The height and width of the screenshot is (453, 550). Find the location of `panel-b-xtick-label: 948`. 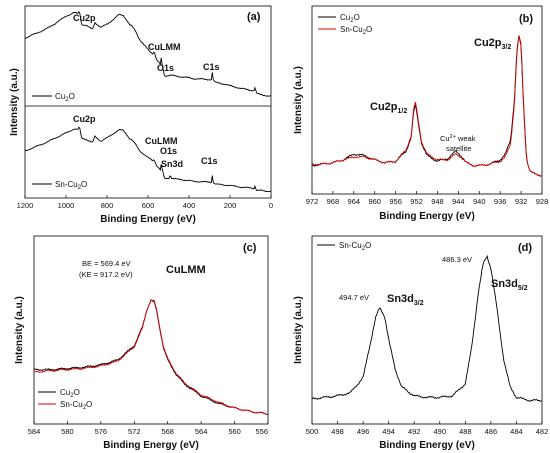

panel-b-xtick-label: 948 is located at coordinates (437, 201).